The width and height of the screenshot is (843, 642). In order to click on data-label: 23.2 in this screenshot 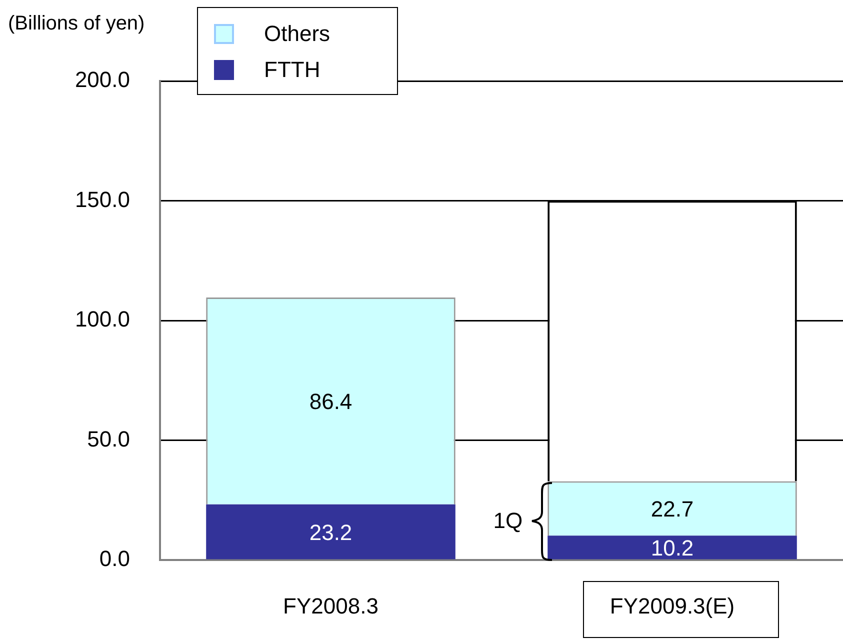, I will do `click(330, 532)`.